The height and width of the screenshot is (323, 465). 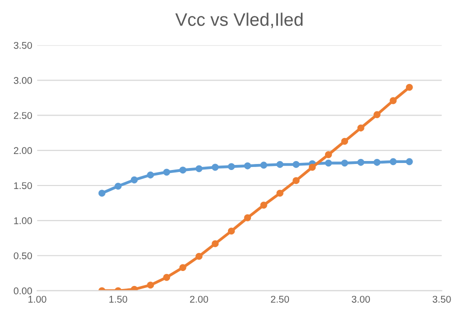 I want to click on x-tick-label: 1.50, so click(x=118, y=299).